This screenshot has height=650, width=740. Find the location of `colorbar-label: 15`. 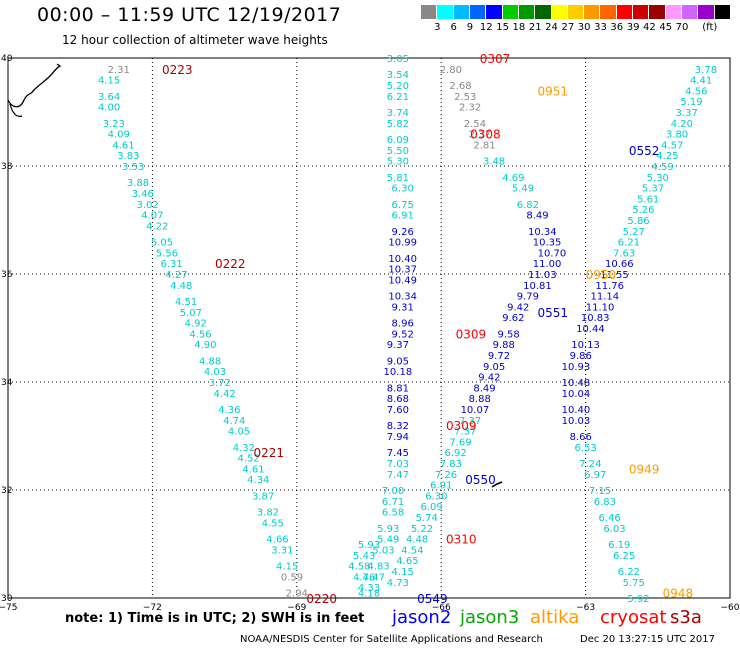

colorbar-label: 15 is located at coordinates (502, 27).